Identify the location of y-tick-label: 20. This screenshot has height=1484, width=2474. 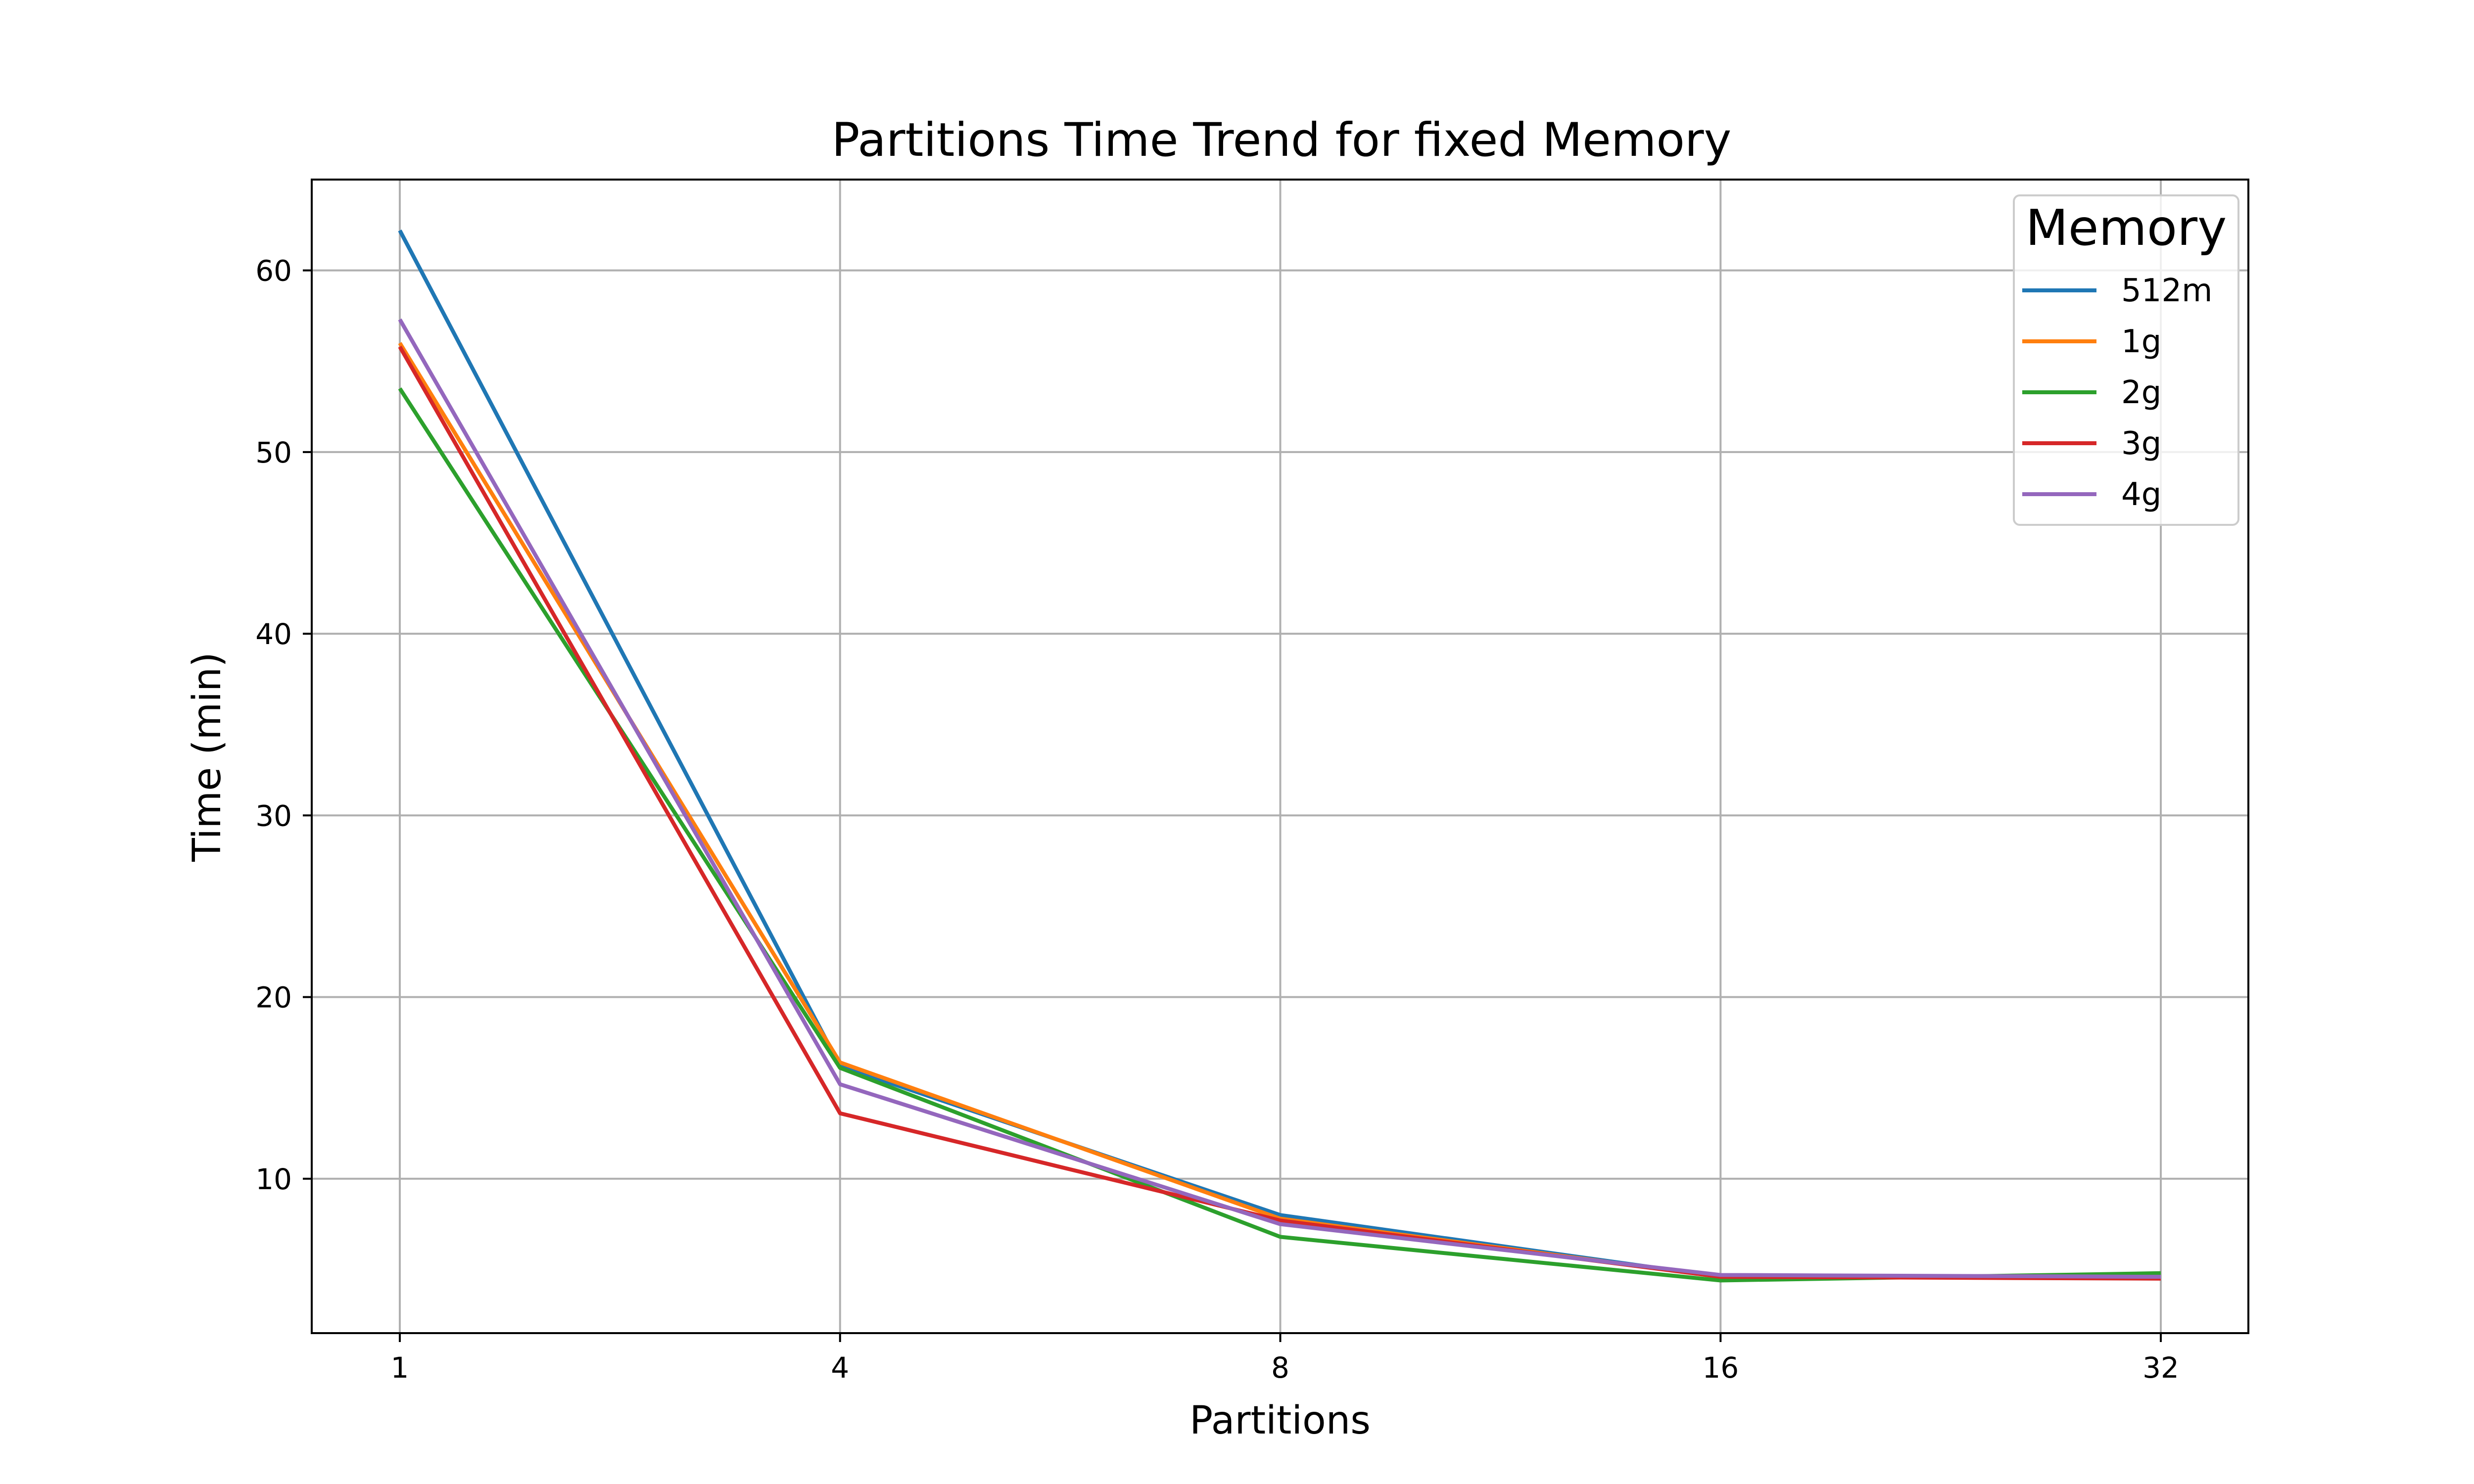
(274, 998).